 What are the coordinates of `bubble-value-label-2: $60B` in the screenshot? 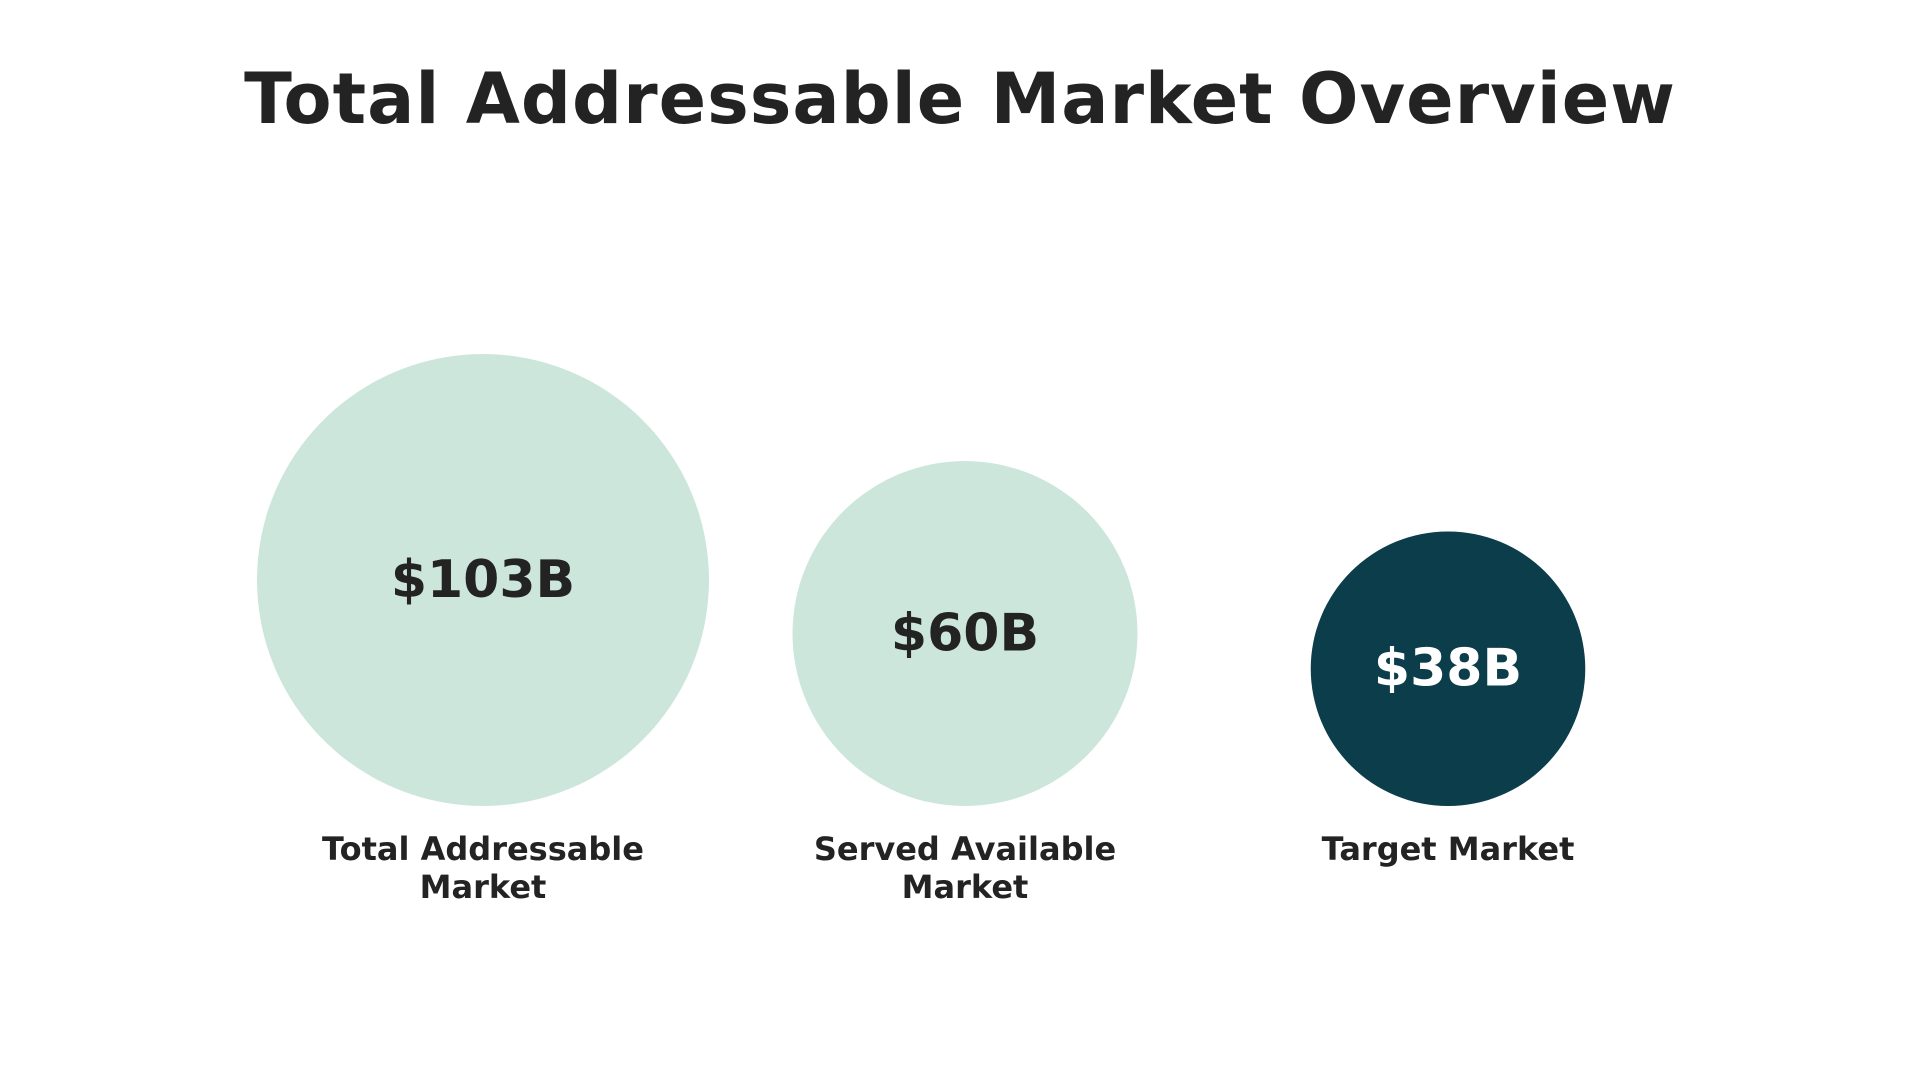 It's located at (965, 634).